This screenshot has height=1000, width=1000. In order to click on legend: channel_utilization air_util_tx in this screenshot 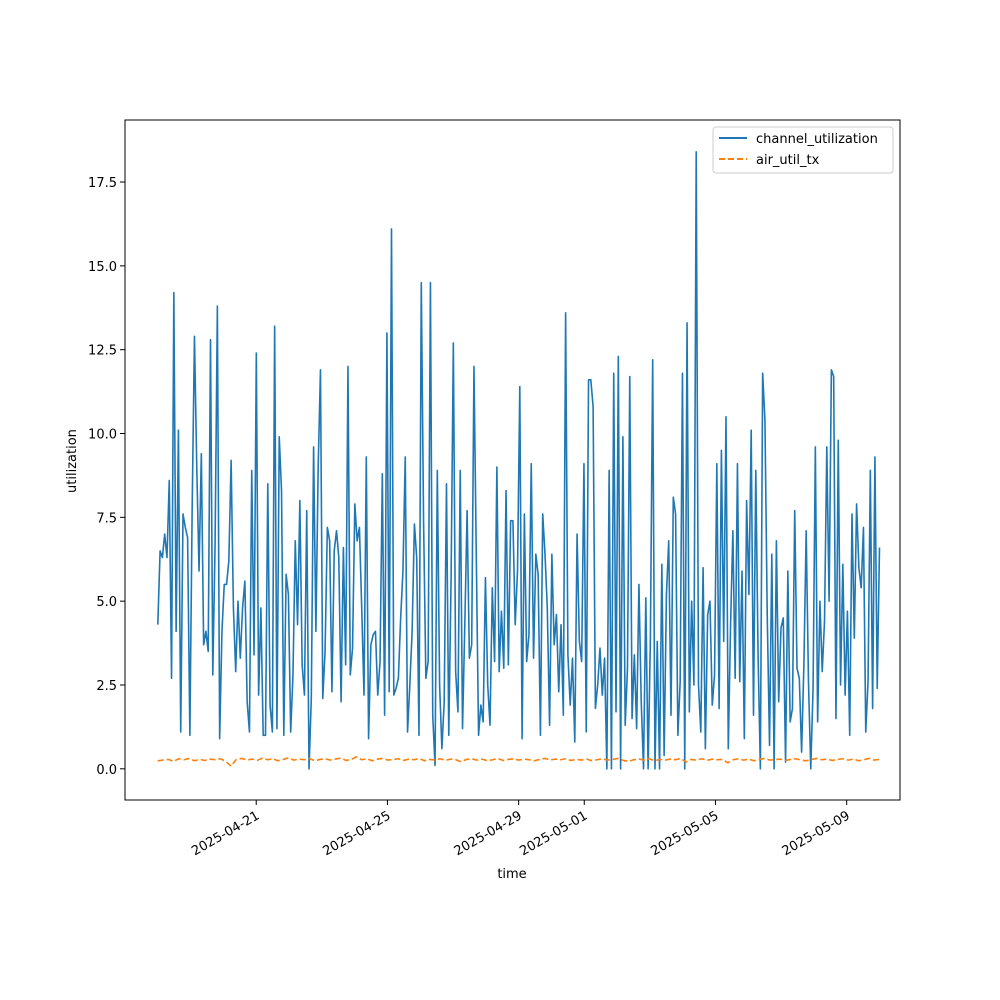, I will do `click(803, 150)`.